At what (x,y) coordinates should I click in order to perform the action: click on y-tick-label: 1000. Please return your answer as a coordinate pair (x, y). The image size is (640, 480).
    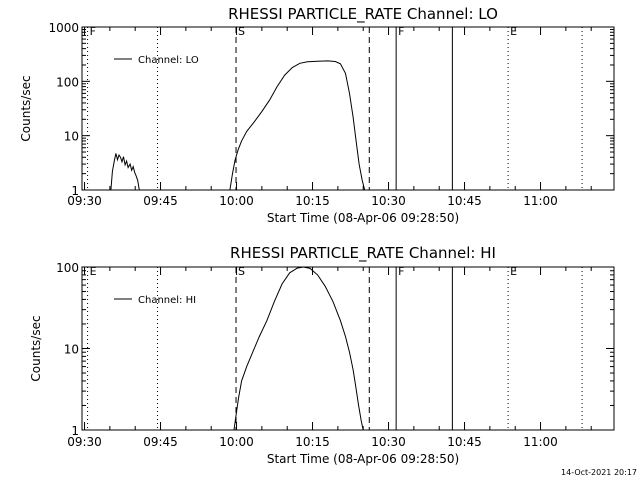
    Looking at the image, I should click on (63, 28).